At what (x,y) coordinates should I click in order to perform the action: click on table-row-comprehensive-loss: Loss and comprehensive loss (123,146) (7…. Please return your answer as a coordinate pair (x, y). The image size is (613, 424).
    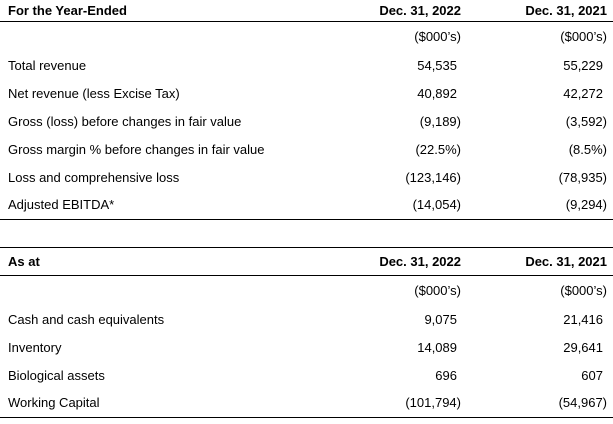
    Looking at the image, I should click on (306, 177).